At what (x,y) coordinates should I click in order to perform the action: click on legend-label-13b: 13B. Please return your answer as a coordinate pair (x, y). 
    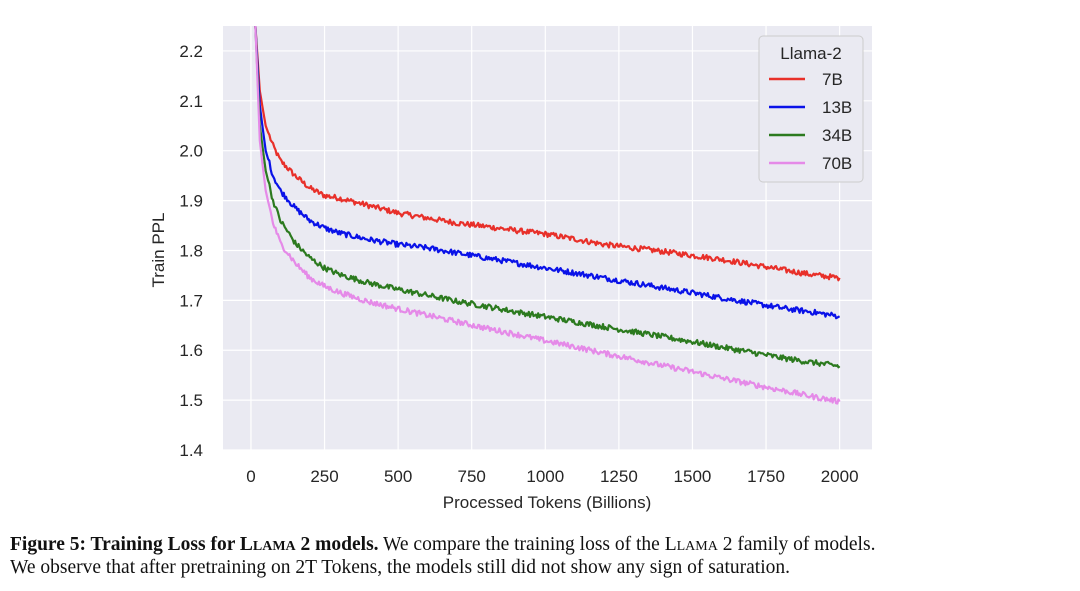
    Looking at the image, I should click on (837, 107).